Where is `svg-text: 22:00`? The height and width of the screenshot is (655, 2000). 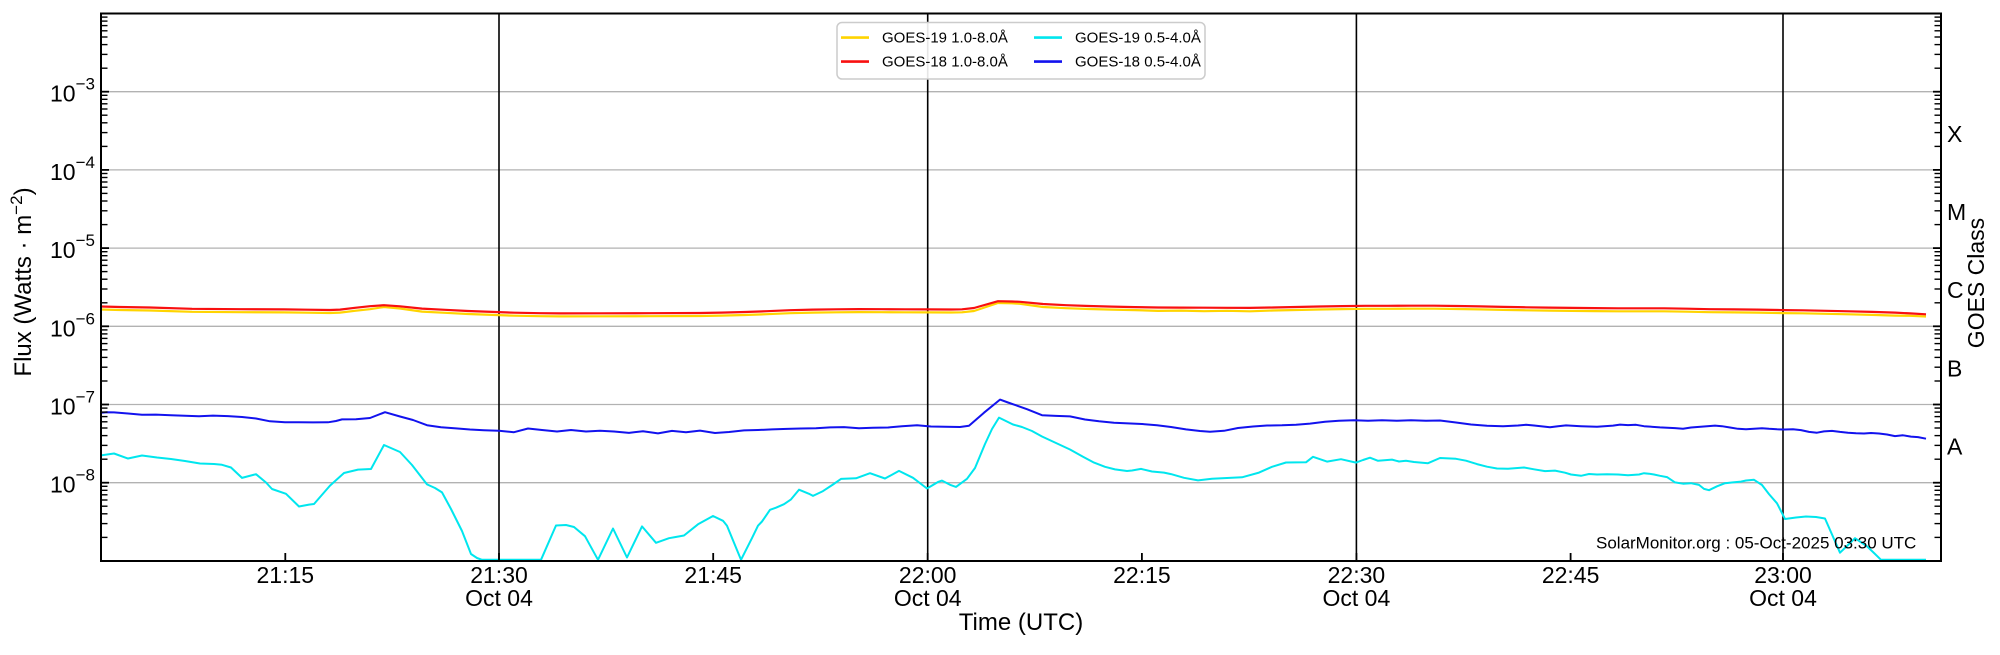 svg-text: 22:00 is located at coordinates (928, 575).